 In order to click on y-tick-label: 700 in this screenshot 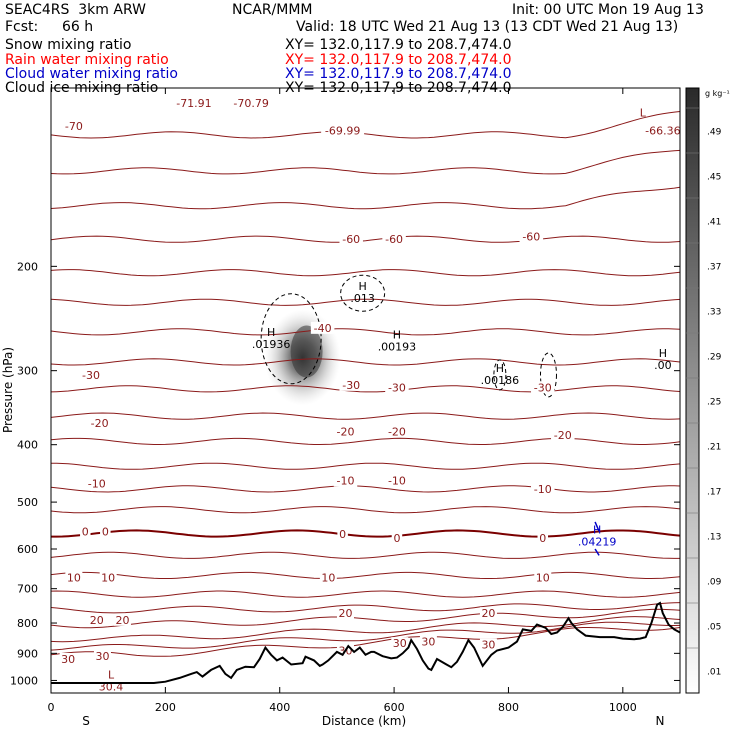, I will do `click(27, 589)`.